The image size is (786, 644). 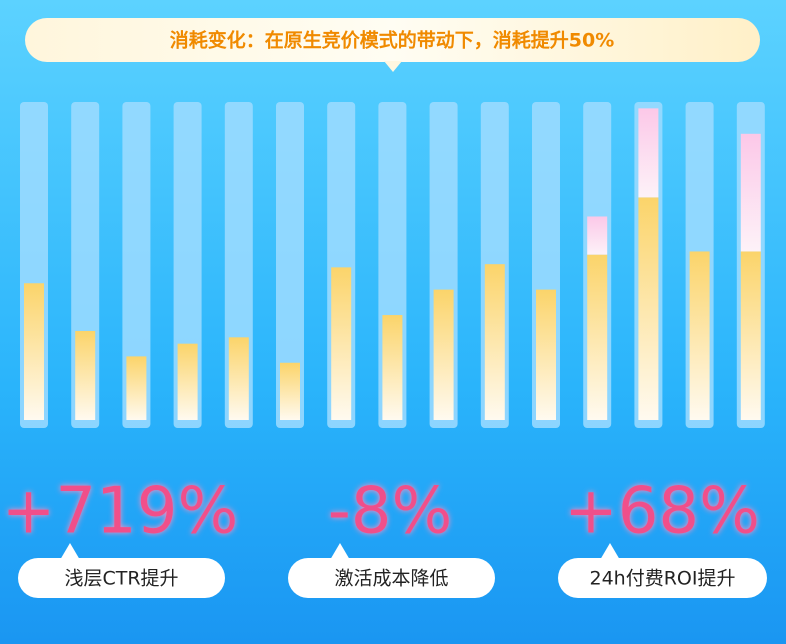 I want to click on stat-value: -8%, so click(x=390, y=512).